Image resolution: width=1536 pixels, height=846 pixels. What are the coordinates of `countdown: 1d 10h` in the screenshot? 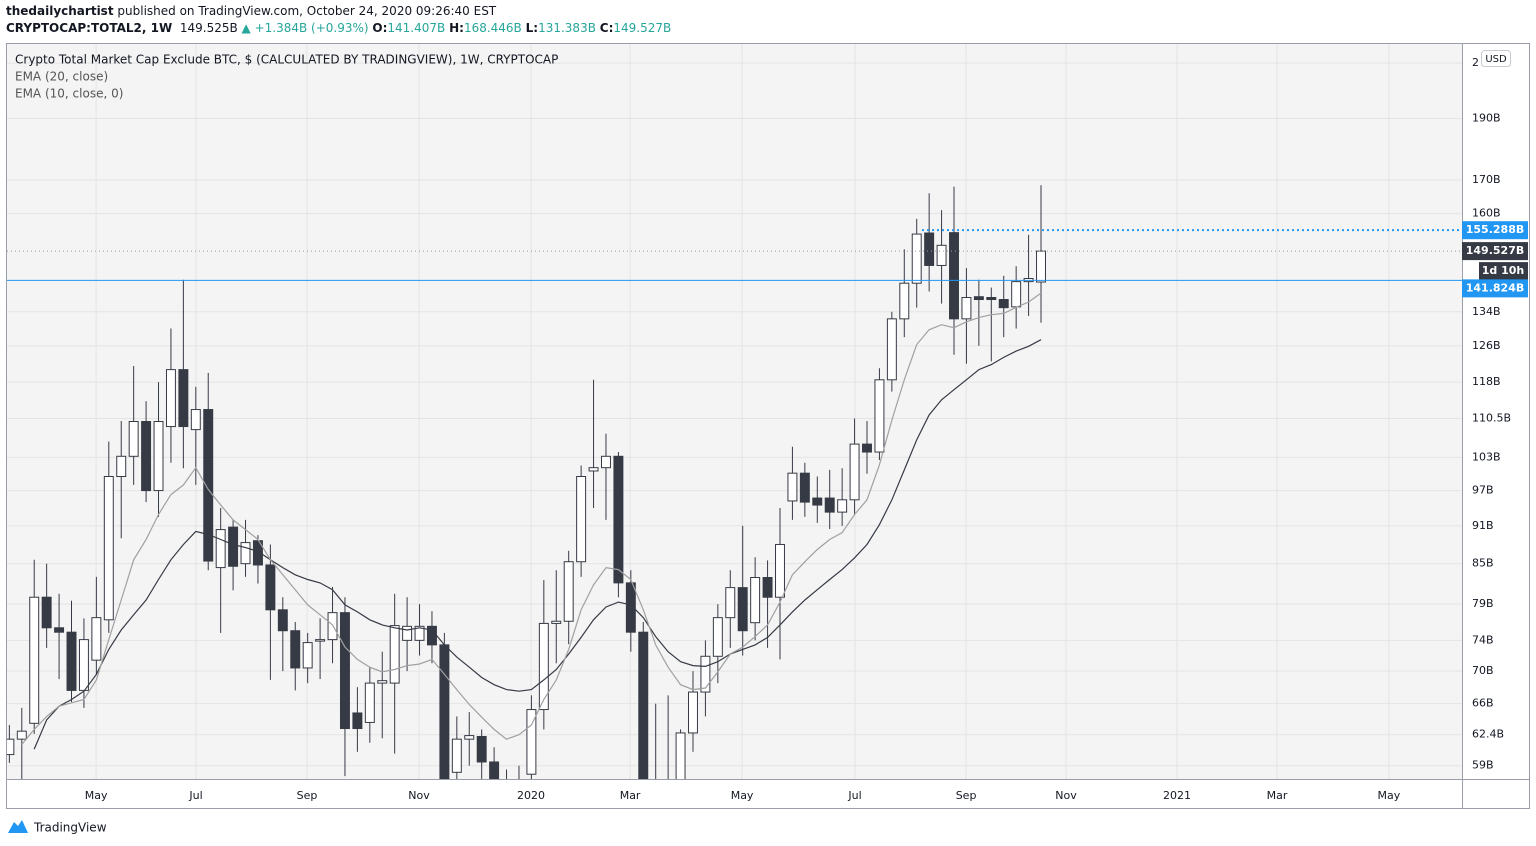 It's located at (1503, 270).